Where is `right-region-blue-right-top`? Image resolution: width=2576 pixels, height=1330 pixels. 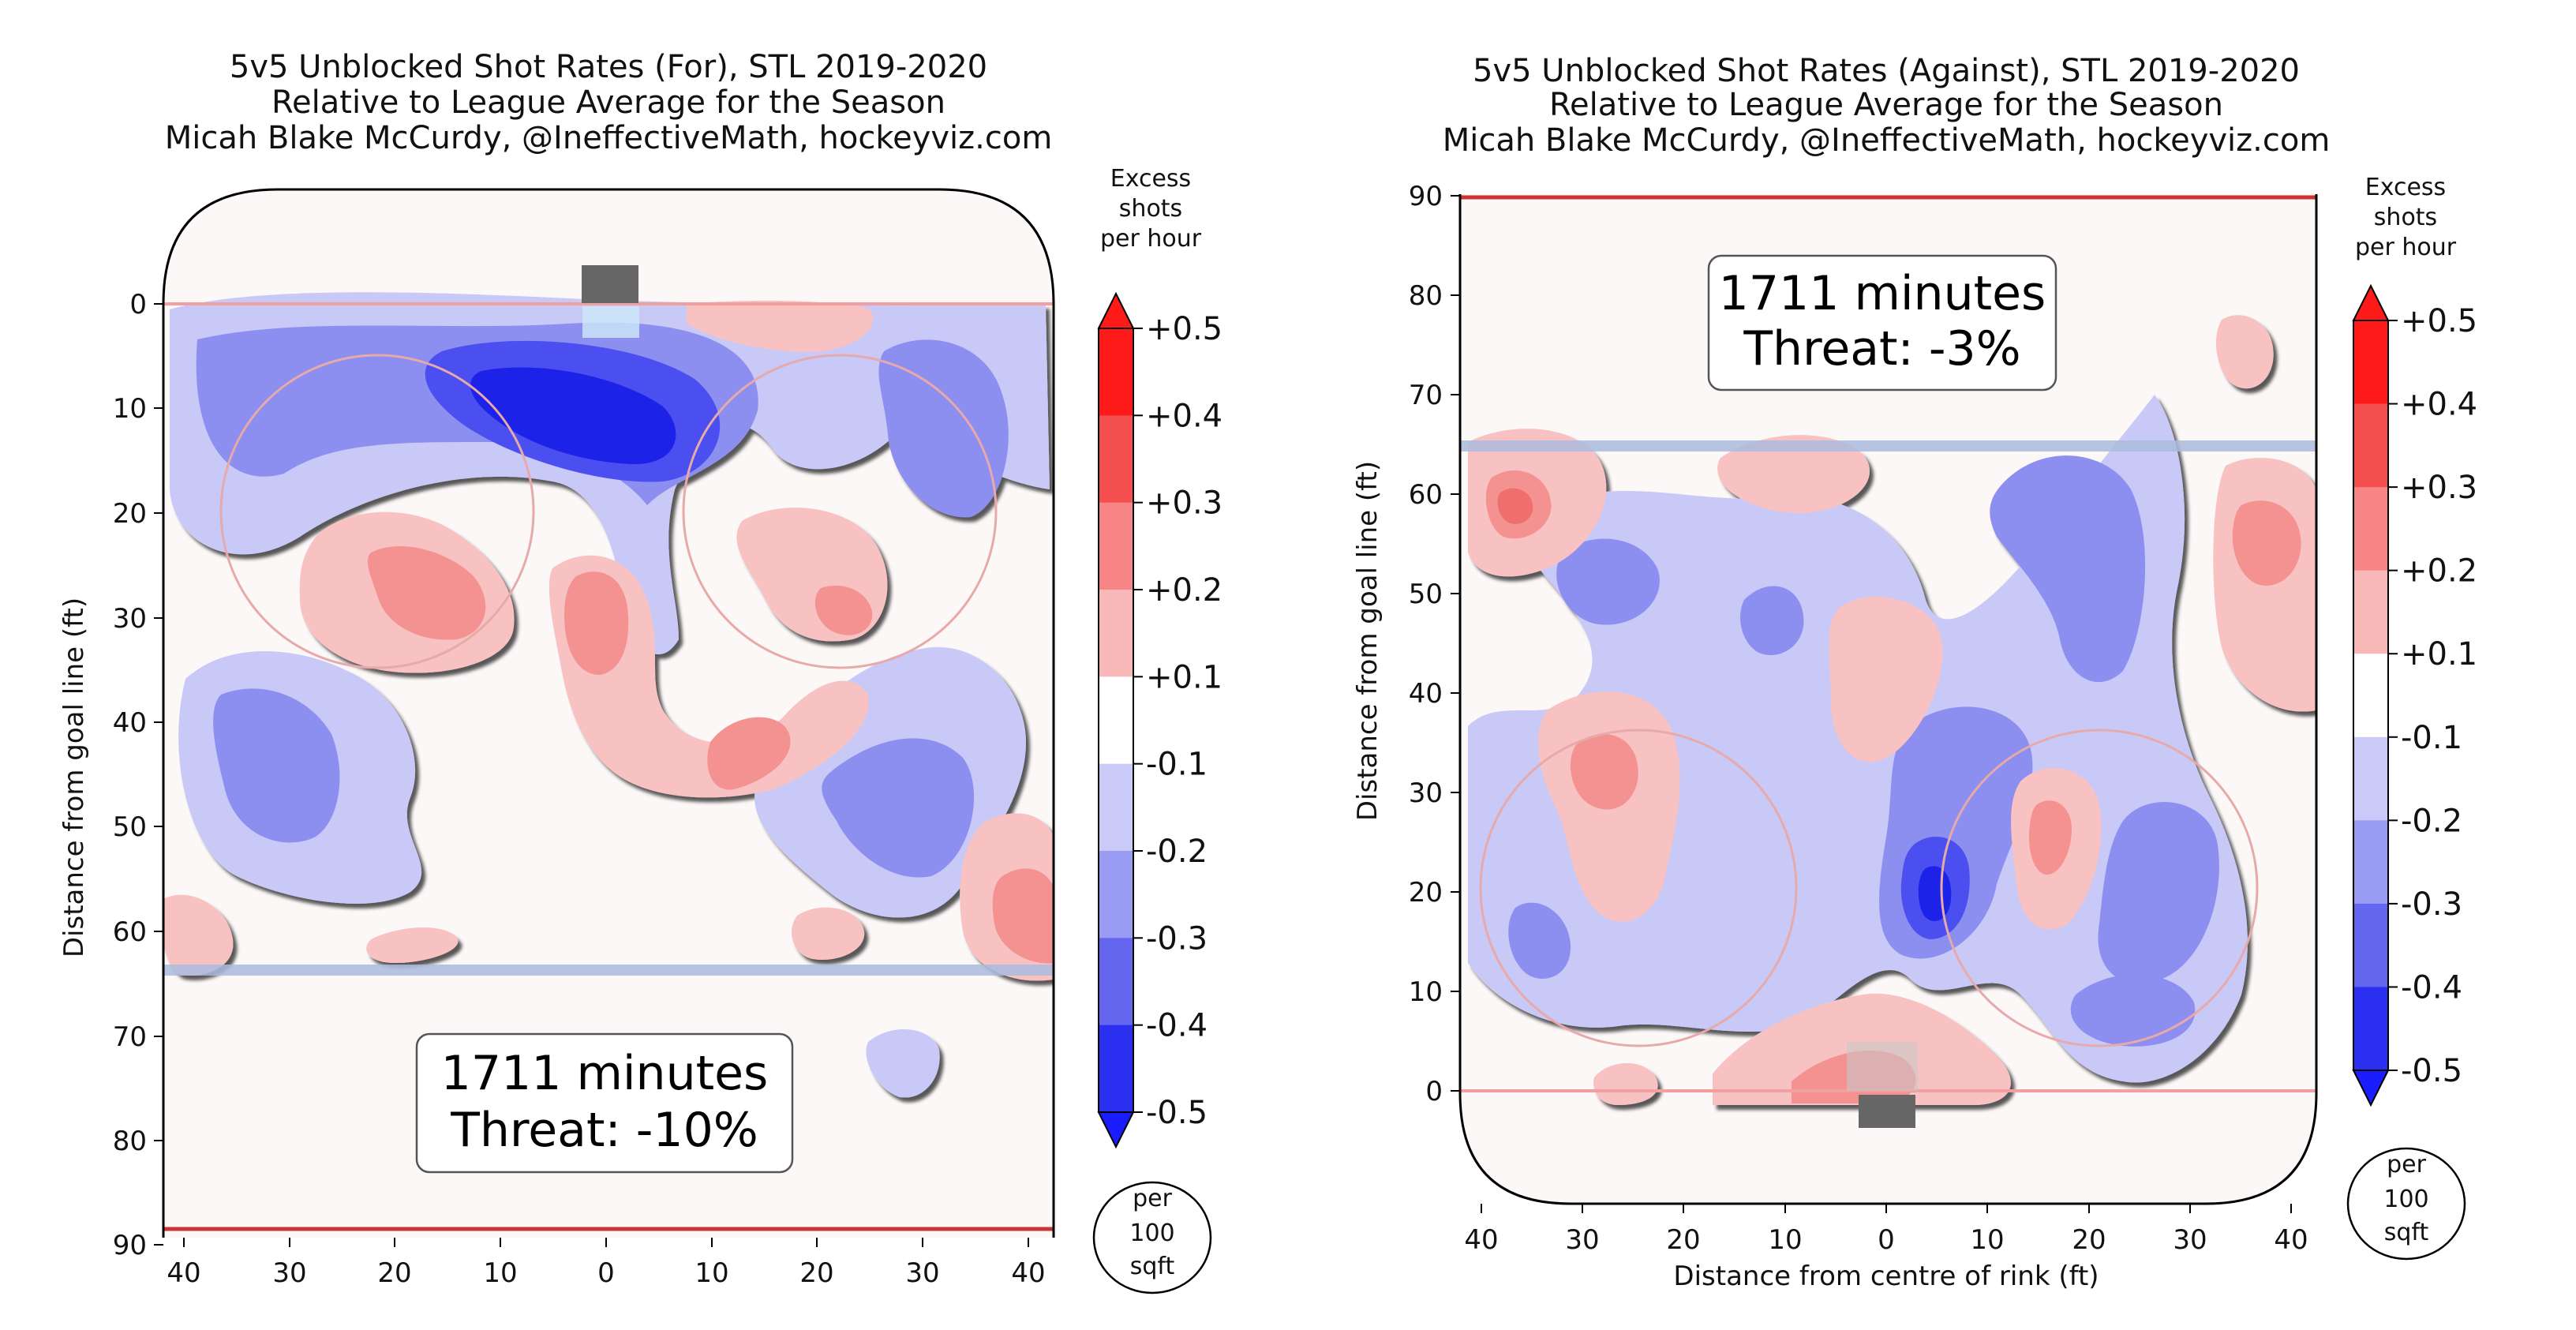
right-region-blue-right-top is located at coordinates (2068, 569).